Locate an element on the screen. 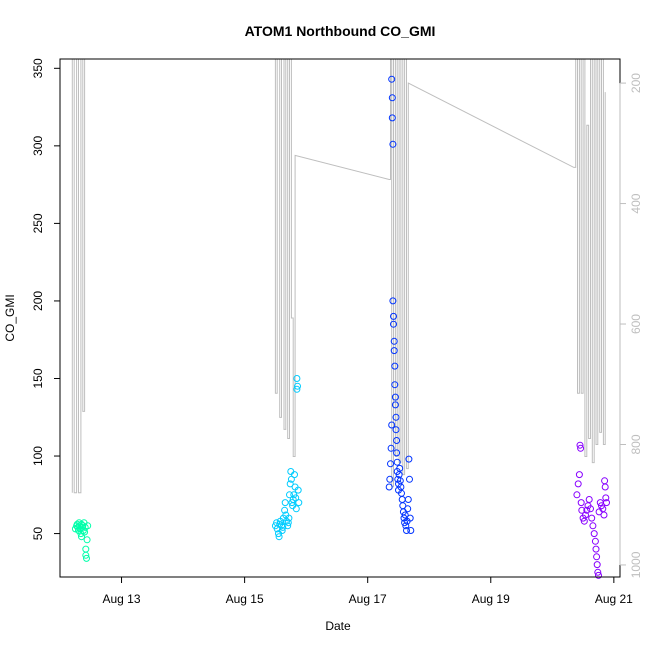  y2-tick-label: 600 is located at coordinates (636, 324).